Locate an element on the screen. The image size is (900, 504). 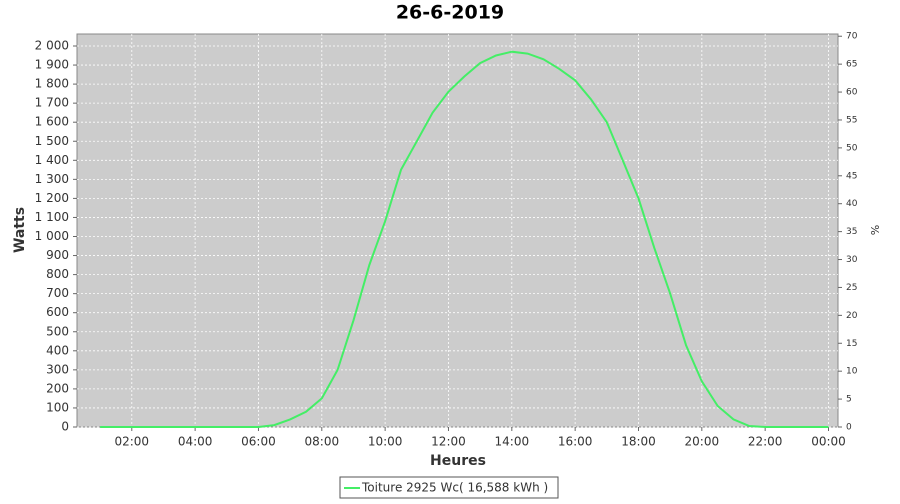
x-tick-label: 16:00 is located at coordinates (575, 442).